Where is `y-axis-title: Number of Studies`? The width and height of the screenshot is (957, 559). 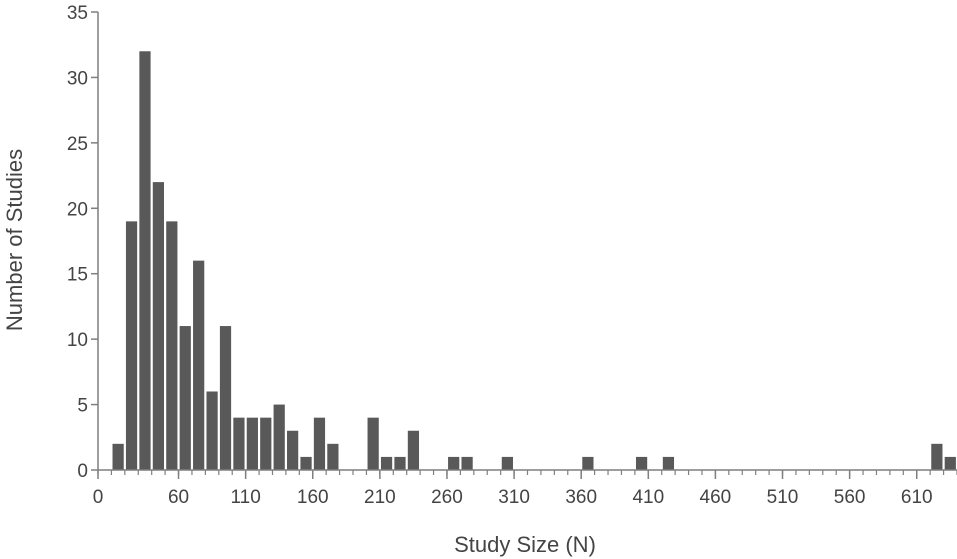 y-axis-title: Number of Studies is located at coordinates (14, 240).